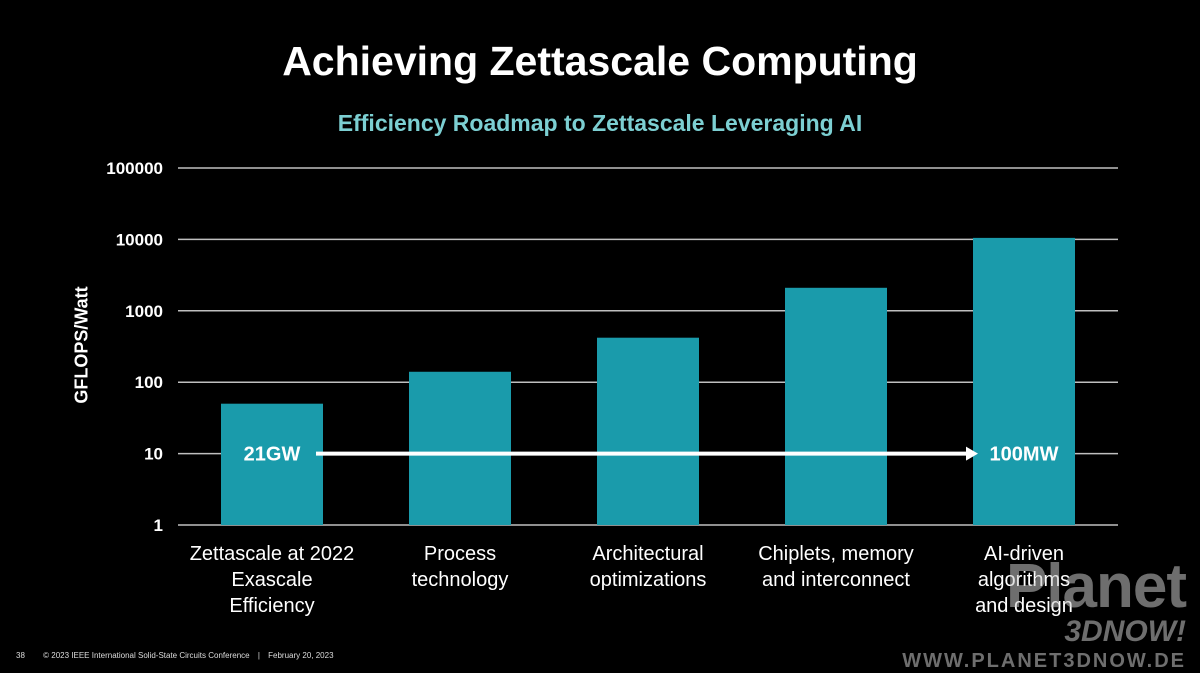 The height and width of the screenshot is (673, 1200). What do you see at coordinates (272, 455) in the screenshot?
I see `annotation-start-label: 21GW` at bounding box center [272, 455].